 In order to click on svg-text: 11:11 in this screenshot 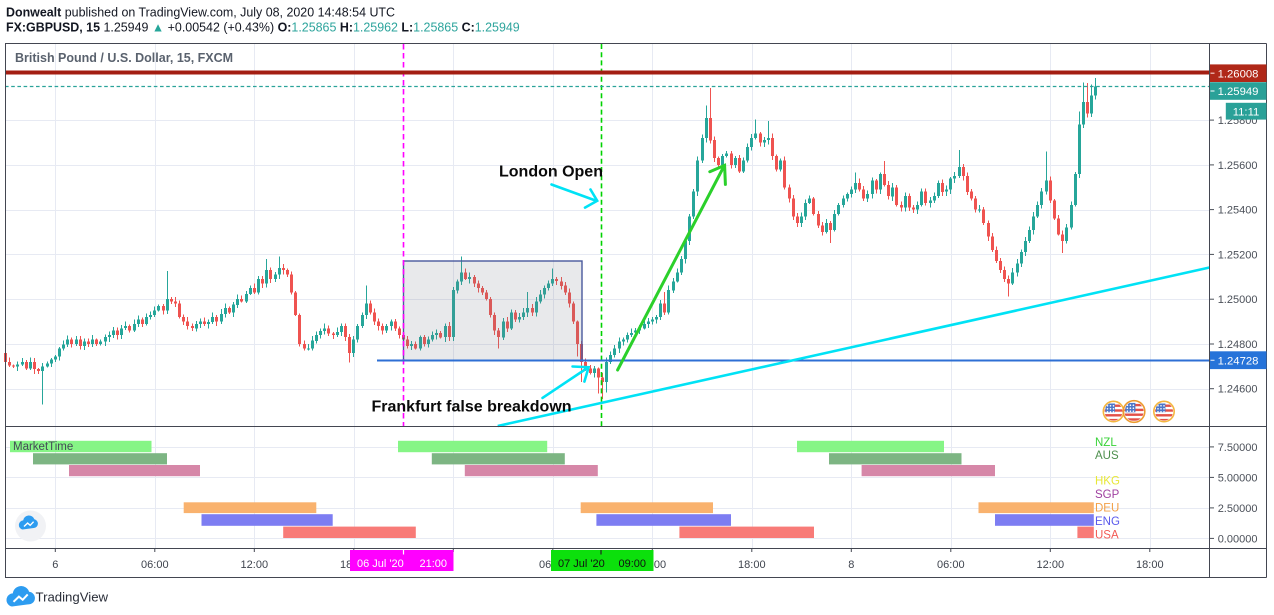, I will do `click(1246, 112)`.